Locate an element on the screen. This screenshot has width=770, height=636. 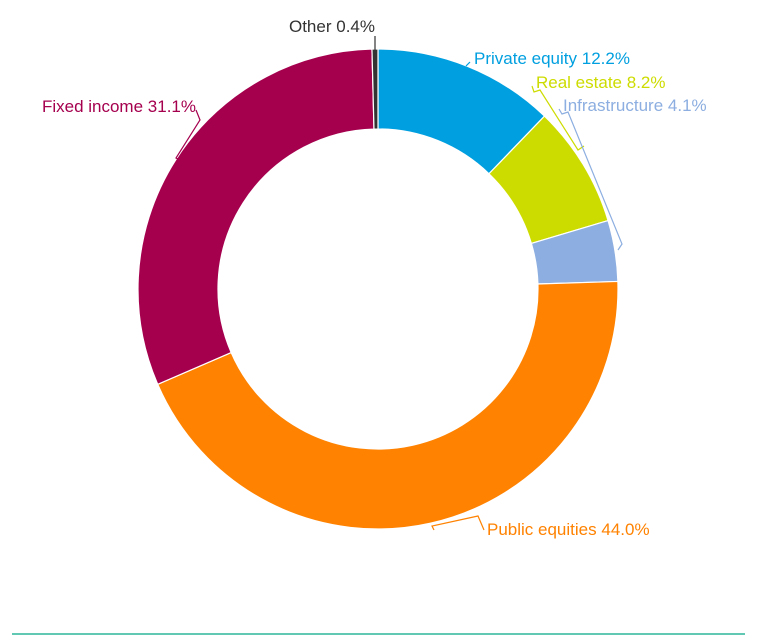
slice-label: Fixed income 31.1% is located at coordinates (119, 106).